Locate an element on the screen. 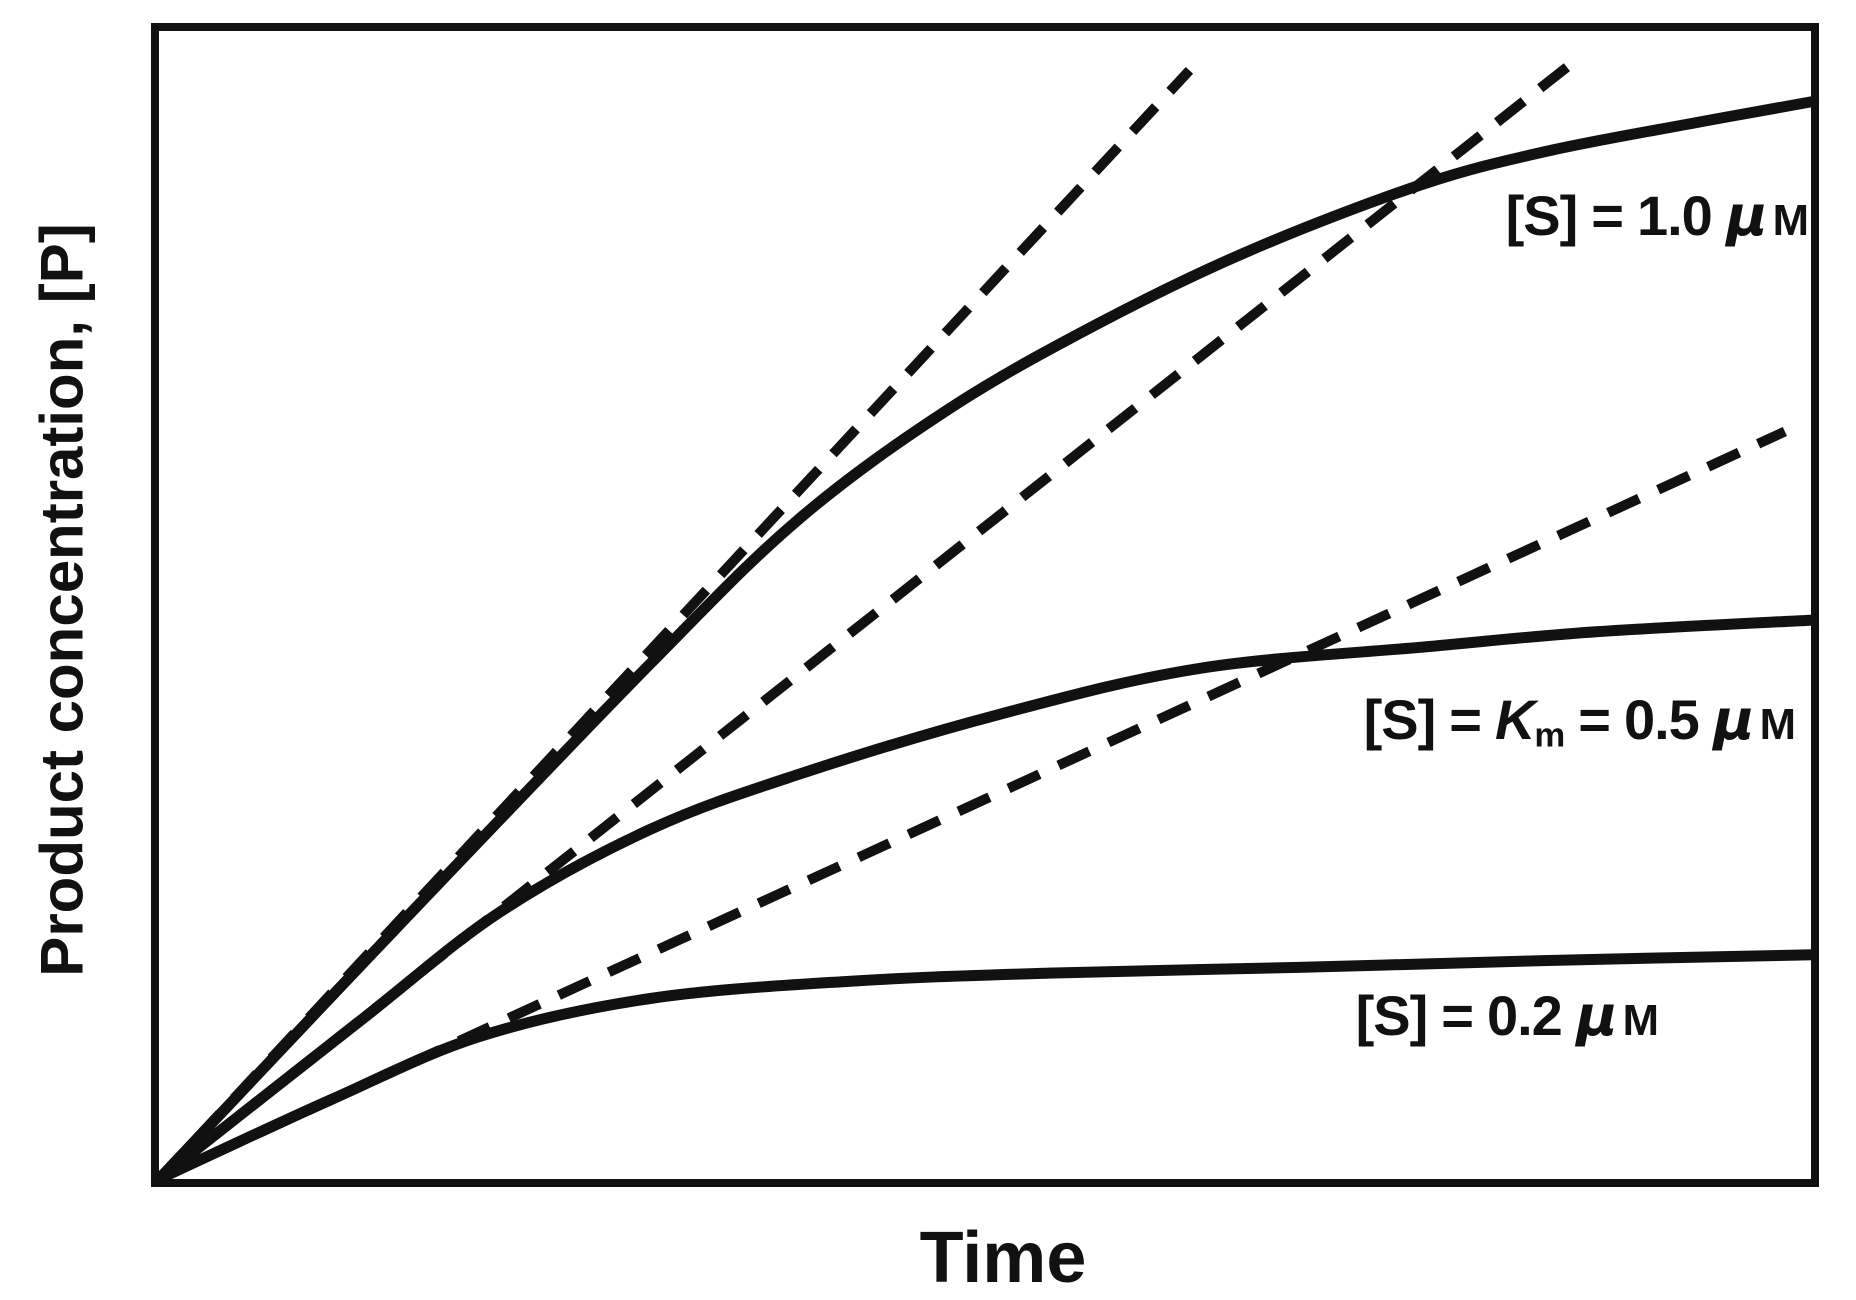  x-axis-label: Time is located at coordinates (1003, 1258).